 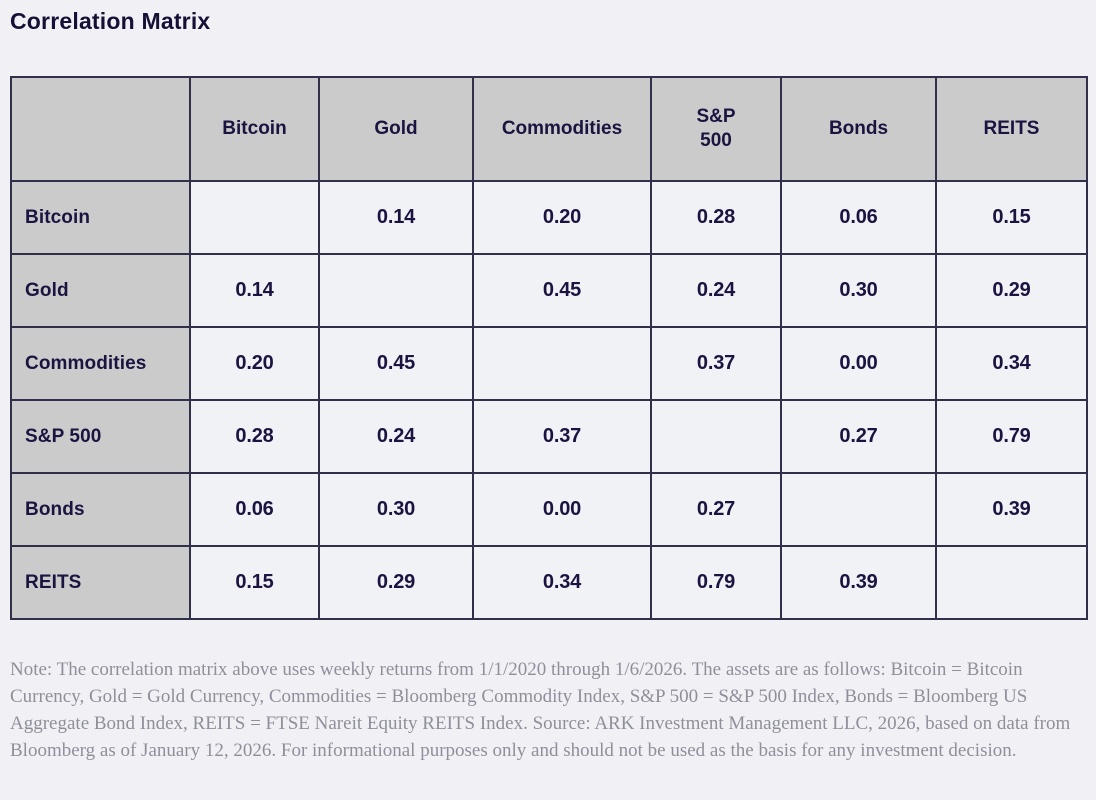 I want to click on row-header-sp500: S&P 500, so click(x=100, y=436).